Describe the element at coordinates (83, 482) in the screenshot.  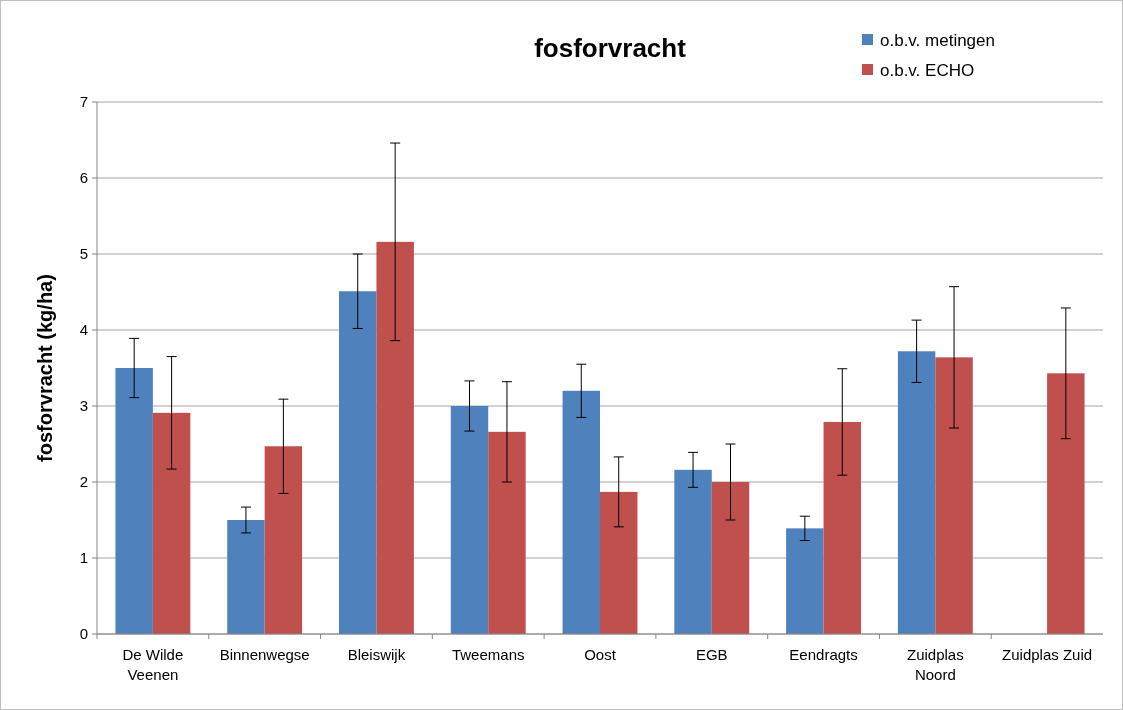
I see `y-tick-label: 2` at that location.